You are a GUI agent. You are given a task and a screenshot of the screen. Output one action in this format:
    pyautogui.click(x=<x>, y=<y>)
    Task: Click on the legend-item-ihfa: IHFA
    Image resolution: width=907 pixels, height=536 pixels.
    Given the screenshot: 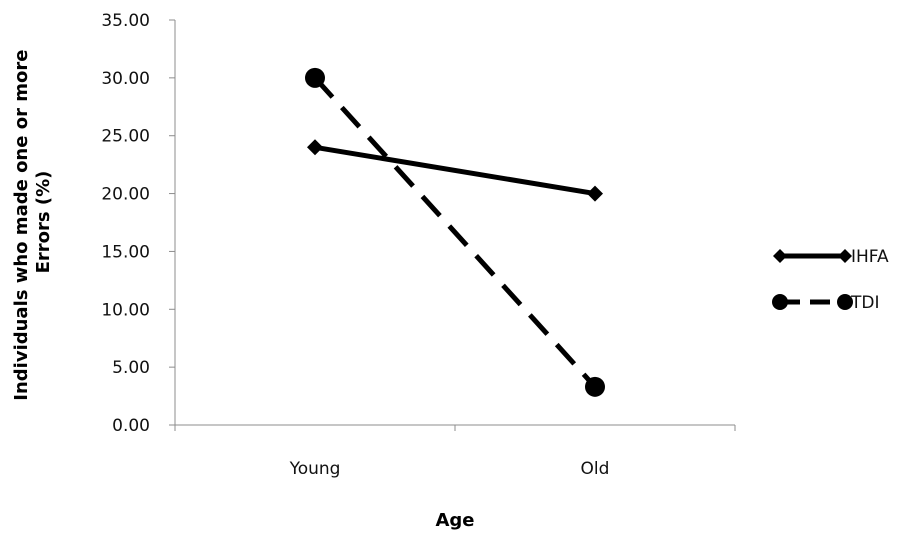 What is the action you would take?
    pyautogui.click(x=831, y=257)
    